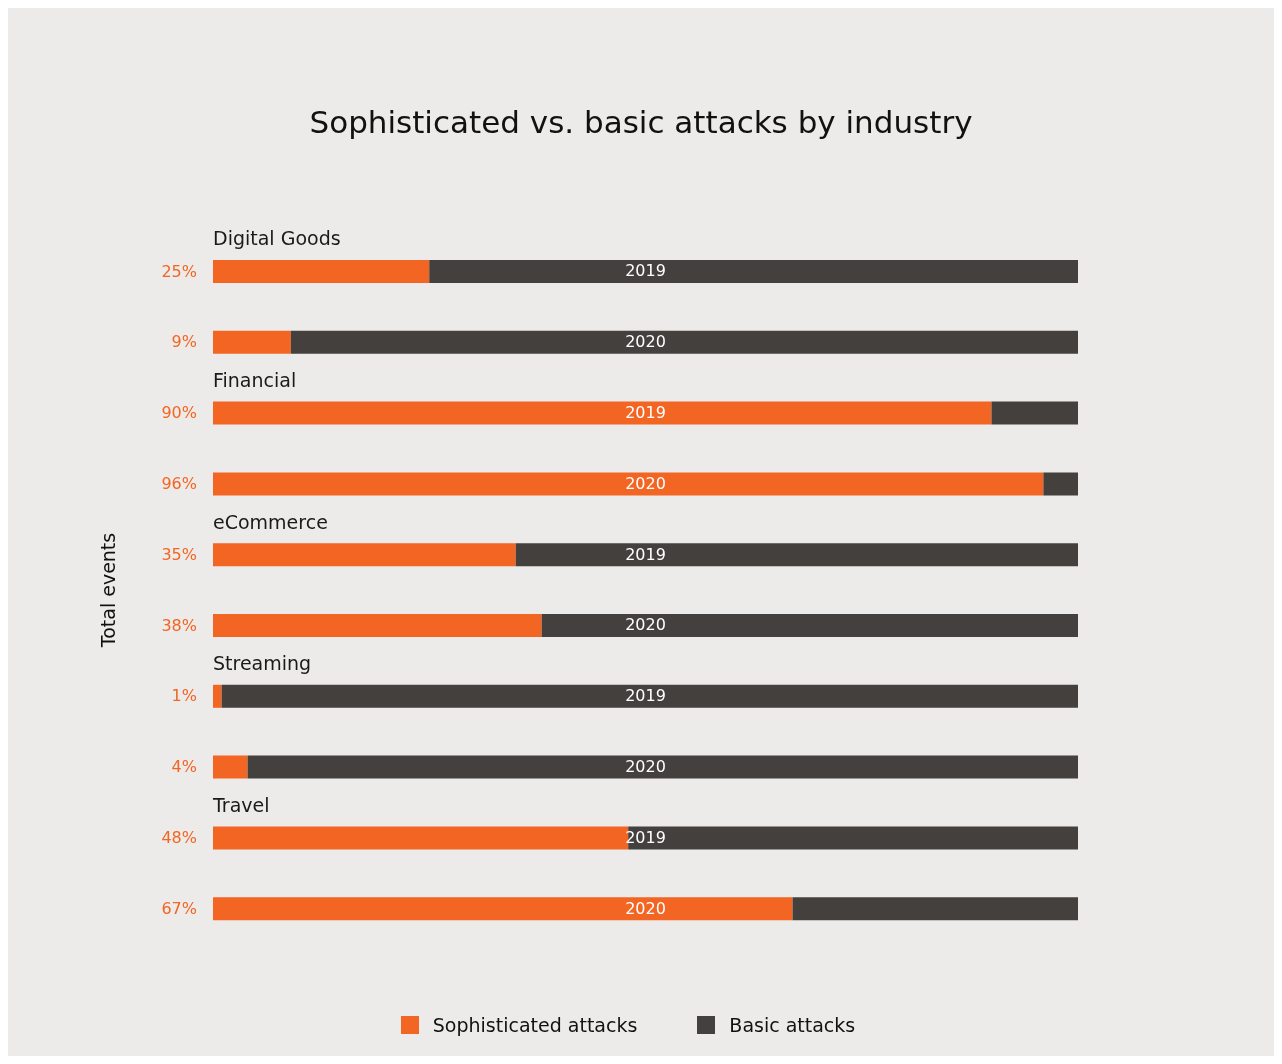  I want to click on data-label: 38%, so click(179, 625).